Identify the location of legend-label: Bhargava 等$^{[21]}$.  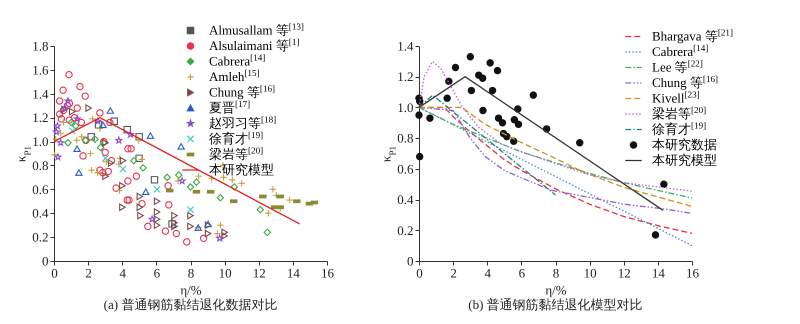
(692, 36).